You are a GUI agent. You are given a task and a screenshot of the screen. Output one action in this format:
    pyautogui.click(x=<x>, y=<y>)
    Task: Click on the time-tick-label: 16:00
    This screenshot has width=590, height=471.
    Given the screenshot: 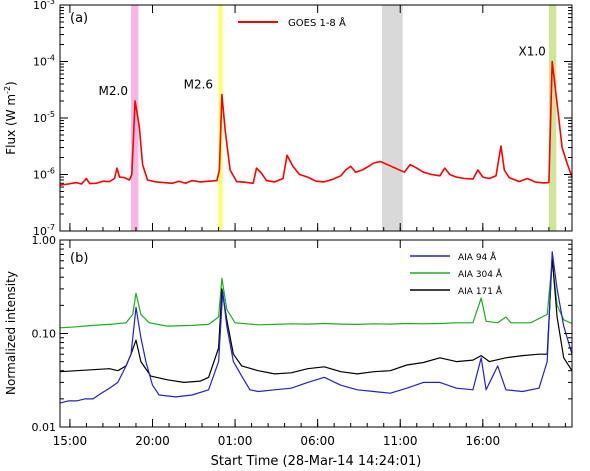 What is the action you would take?
    pyautogui.click(x=483, y=441)
    